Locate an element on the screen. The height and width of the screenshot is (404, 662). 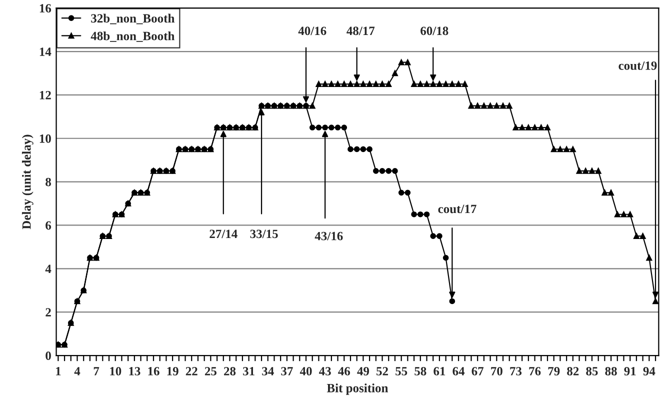
x-tick-label: 85 is located at coordinates (592, 371).